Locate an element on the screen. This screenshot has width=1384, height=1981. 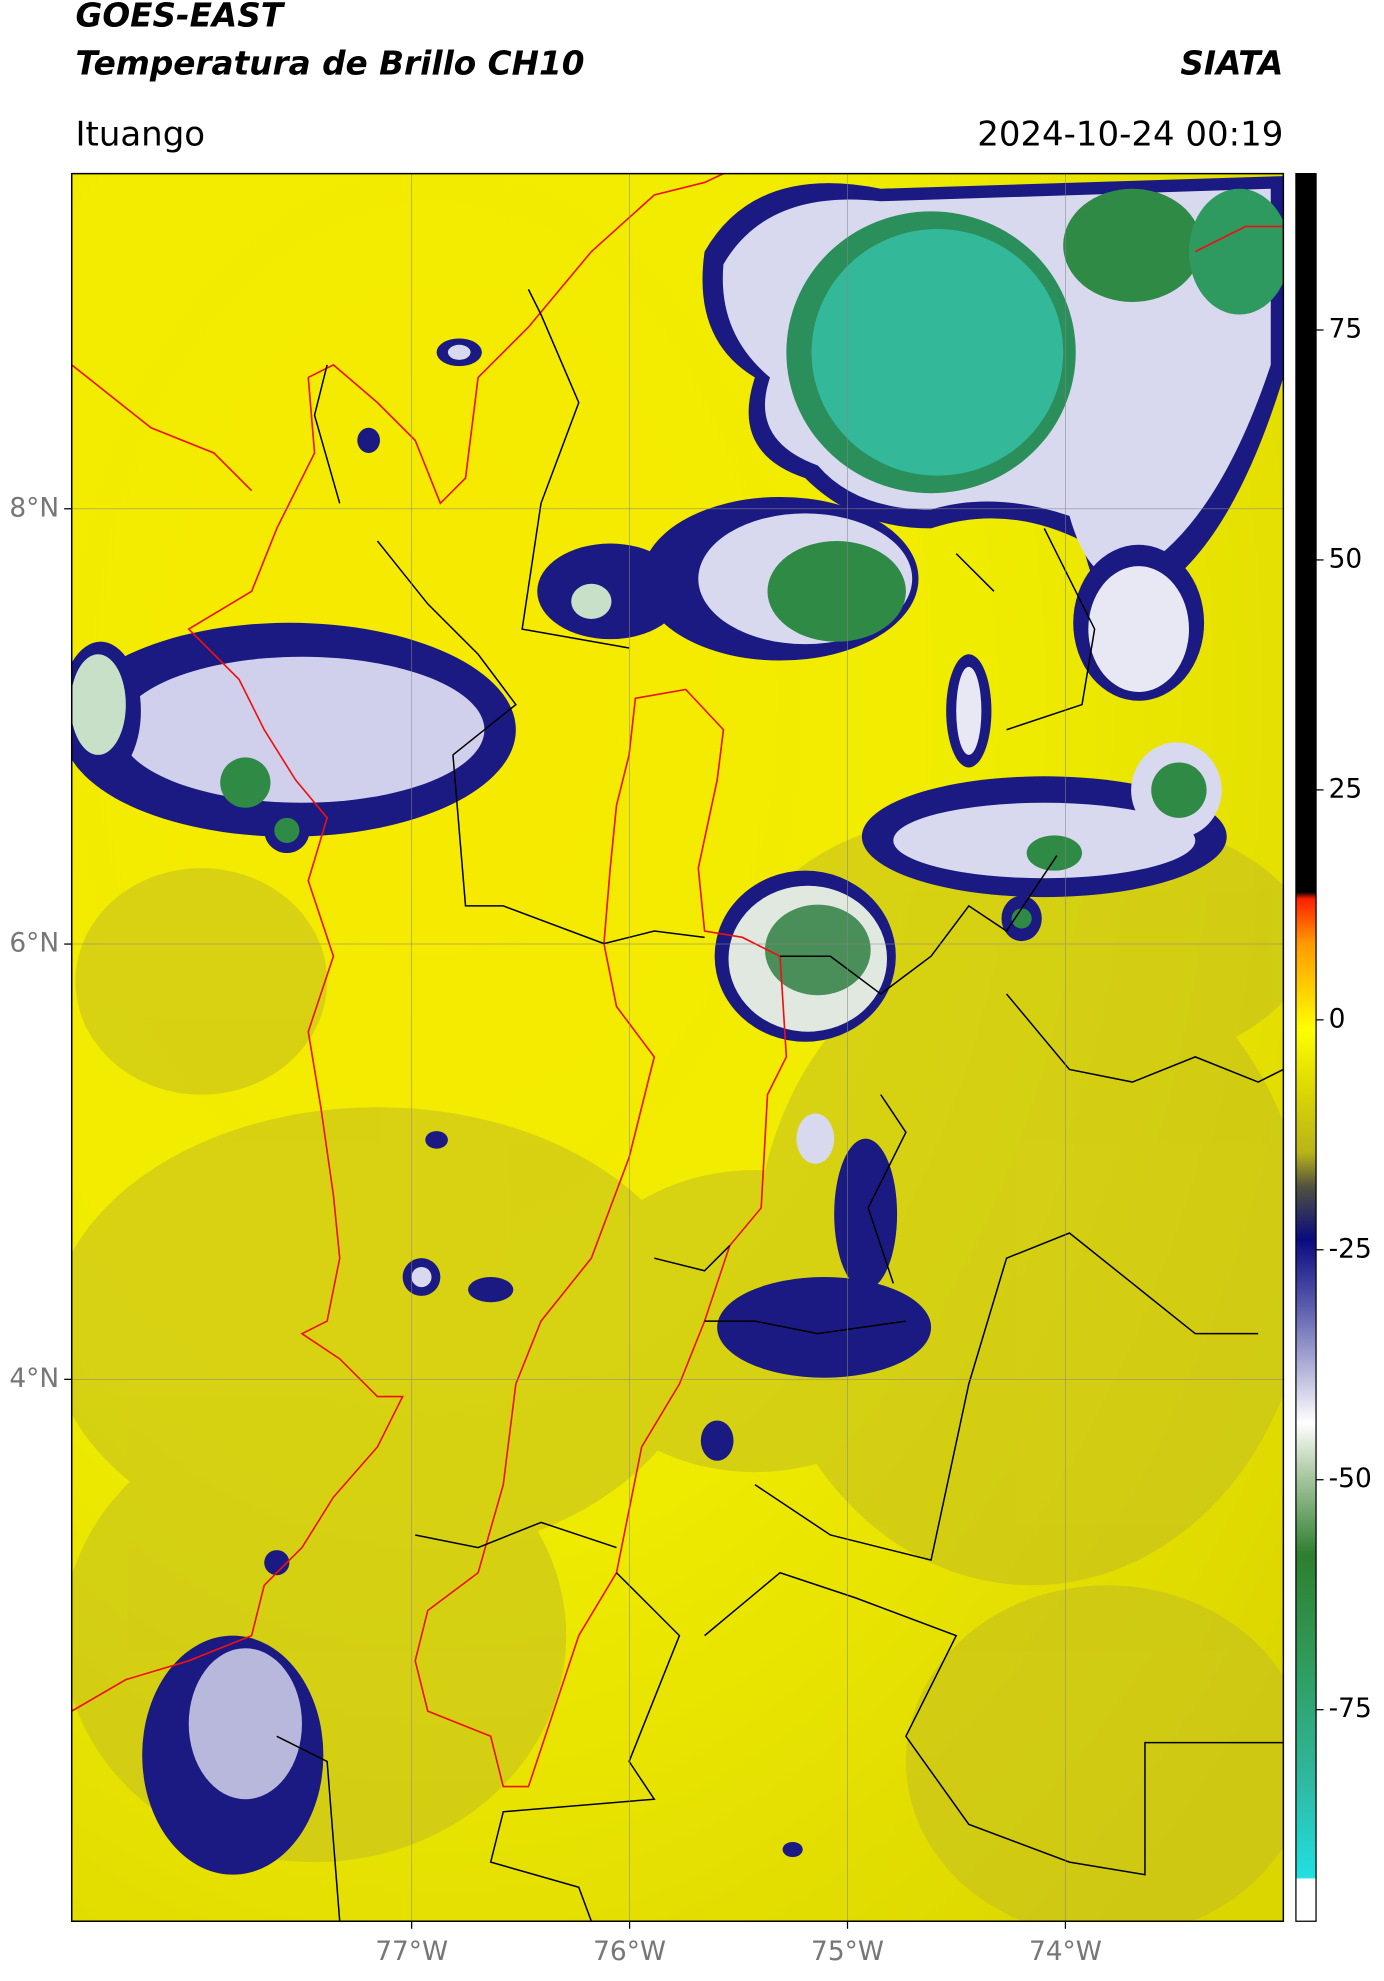
colorbar-tick-label: 25 is located at coordinates (1346, 788).